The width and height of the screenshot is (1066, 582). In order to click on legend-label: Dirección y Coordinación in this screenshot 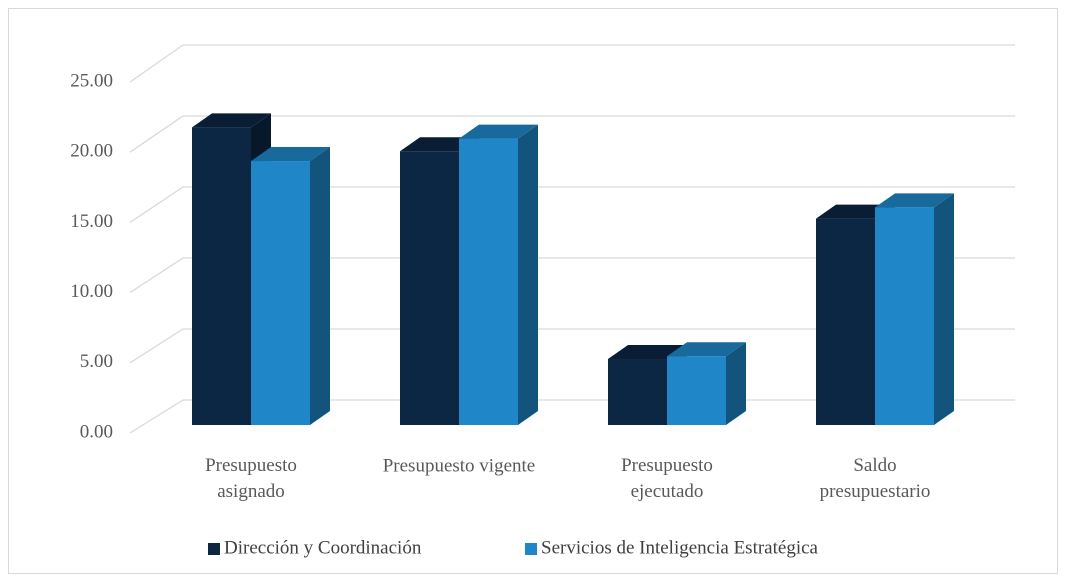, I will do `click(323, 547)`.